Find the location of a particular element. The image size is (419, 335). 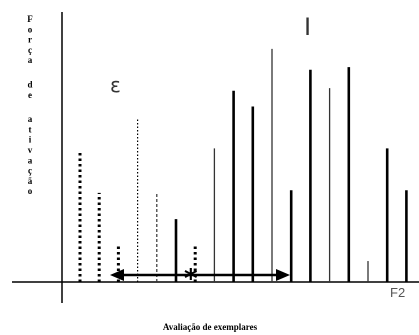

x-axis-label: Avaliação de exemplares is located at coordinates (210, 327).